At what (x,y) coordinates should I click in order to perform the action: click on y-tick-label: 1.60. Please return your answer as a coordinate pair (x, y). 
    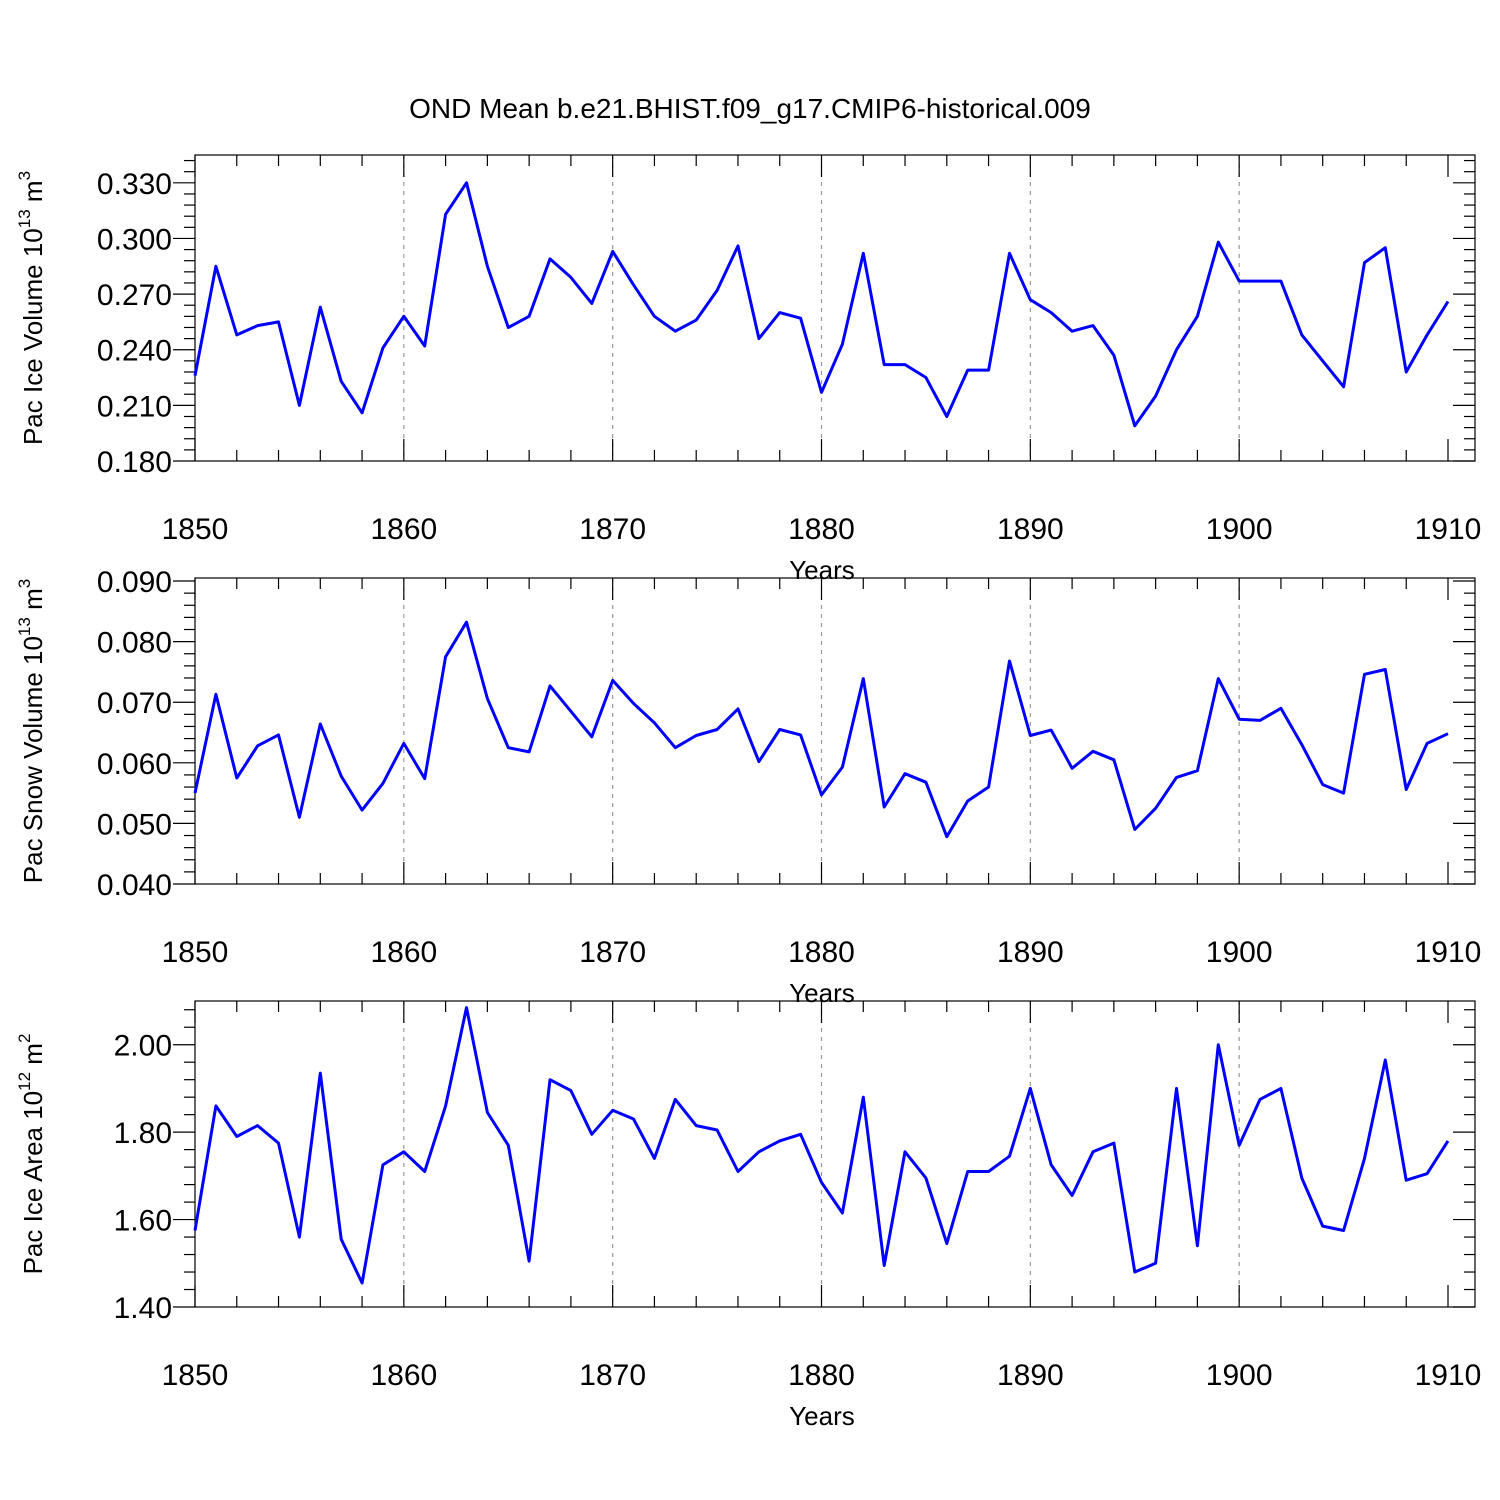
    Looking at the image, I should click on (143, 1221).